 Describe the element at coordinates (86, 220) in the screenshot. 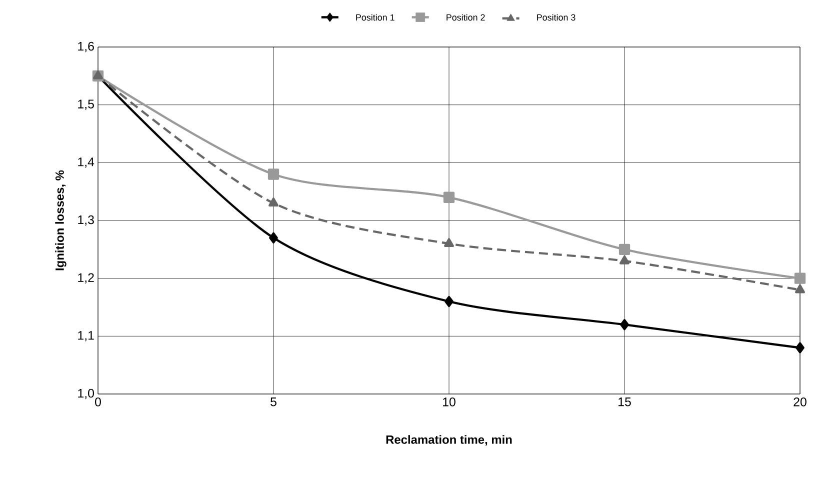

I see `y-tick-label: 1,3` at that location.